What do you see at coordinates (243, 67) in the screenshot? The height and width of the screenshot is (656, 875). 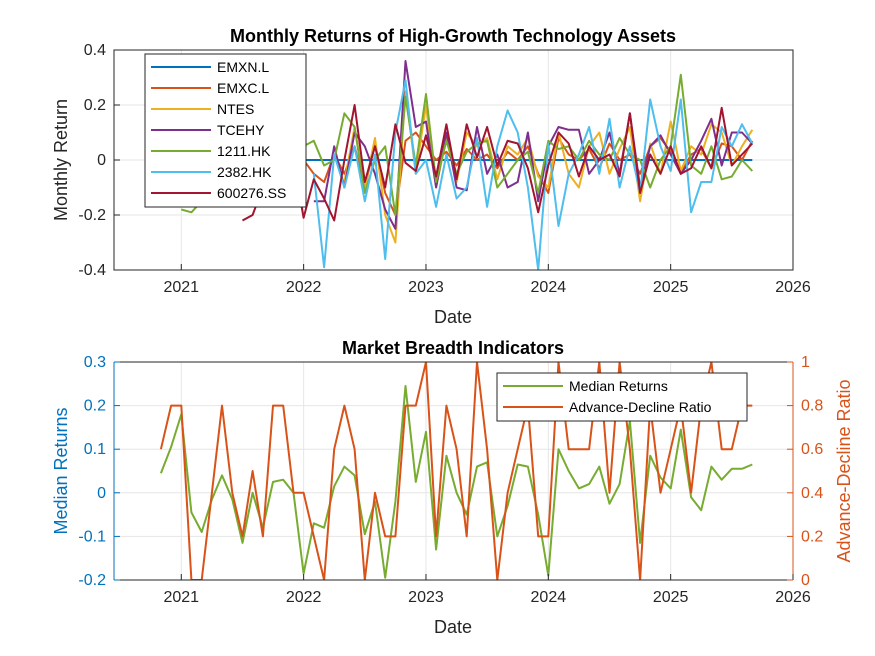 I see `legend-label-emxn-l: EMXN.L` at bounding box center [243, 67].